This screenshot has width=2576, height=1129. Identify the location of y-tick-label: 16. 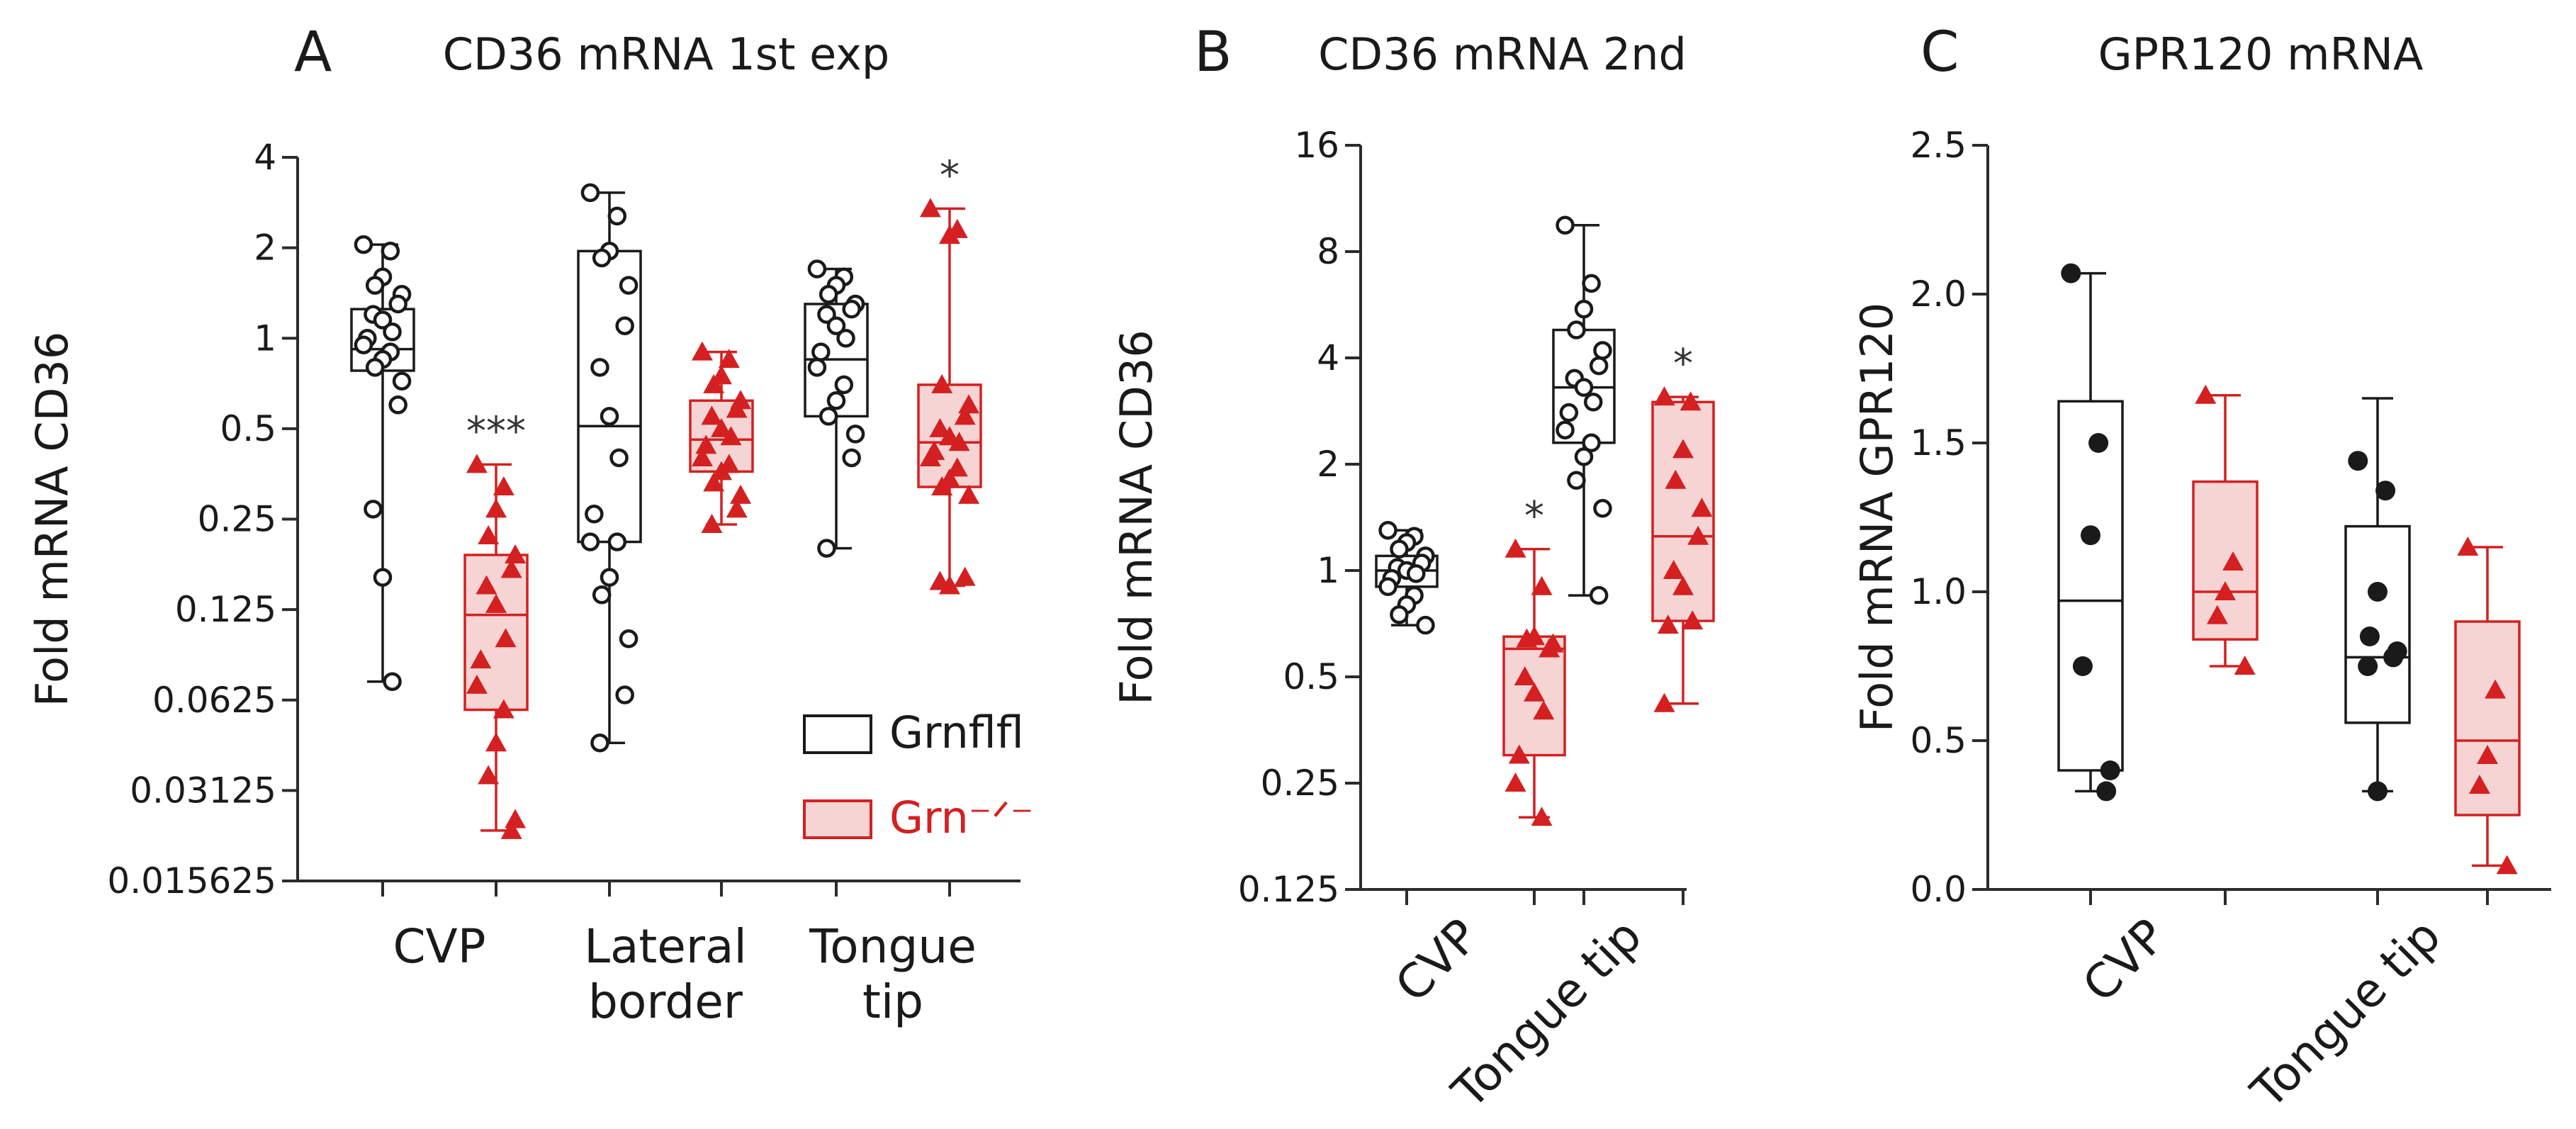
(1316, 145).